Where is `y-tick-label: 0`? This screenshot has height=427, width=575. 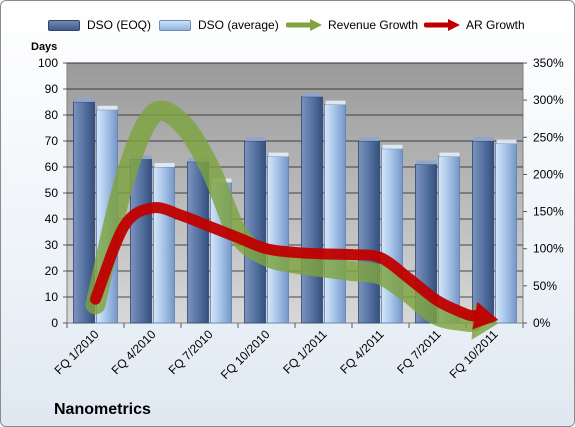 y-tick-label: 0 is located at coordinates (54, 323).